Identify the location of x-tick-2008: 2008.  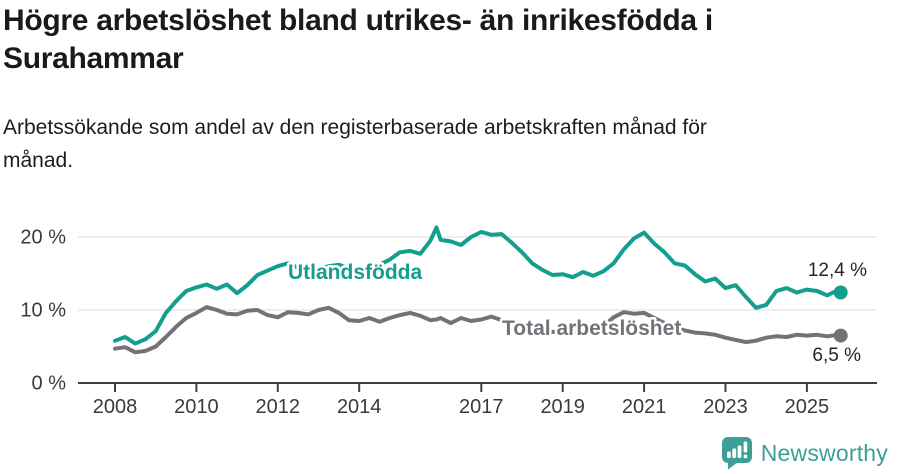
(115, 407).